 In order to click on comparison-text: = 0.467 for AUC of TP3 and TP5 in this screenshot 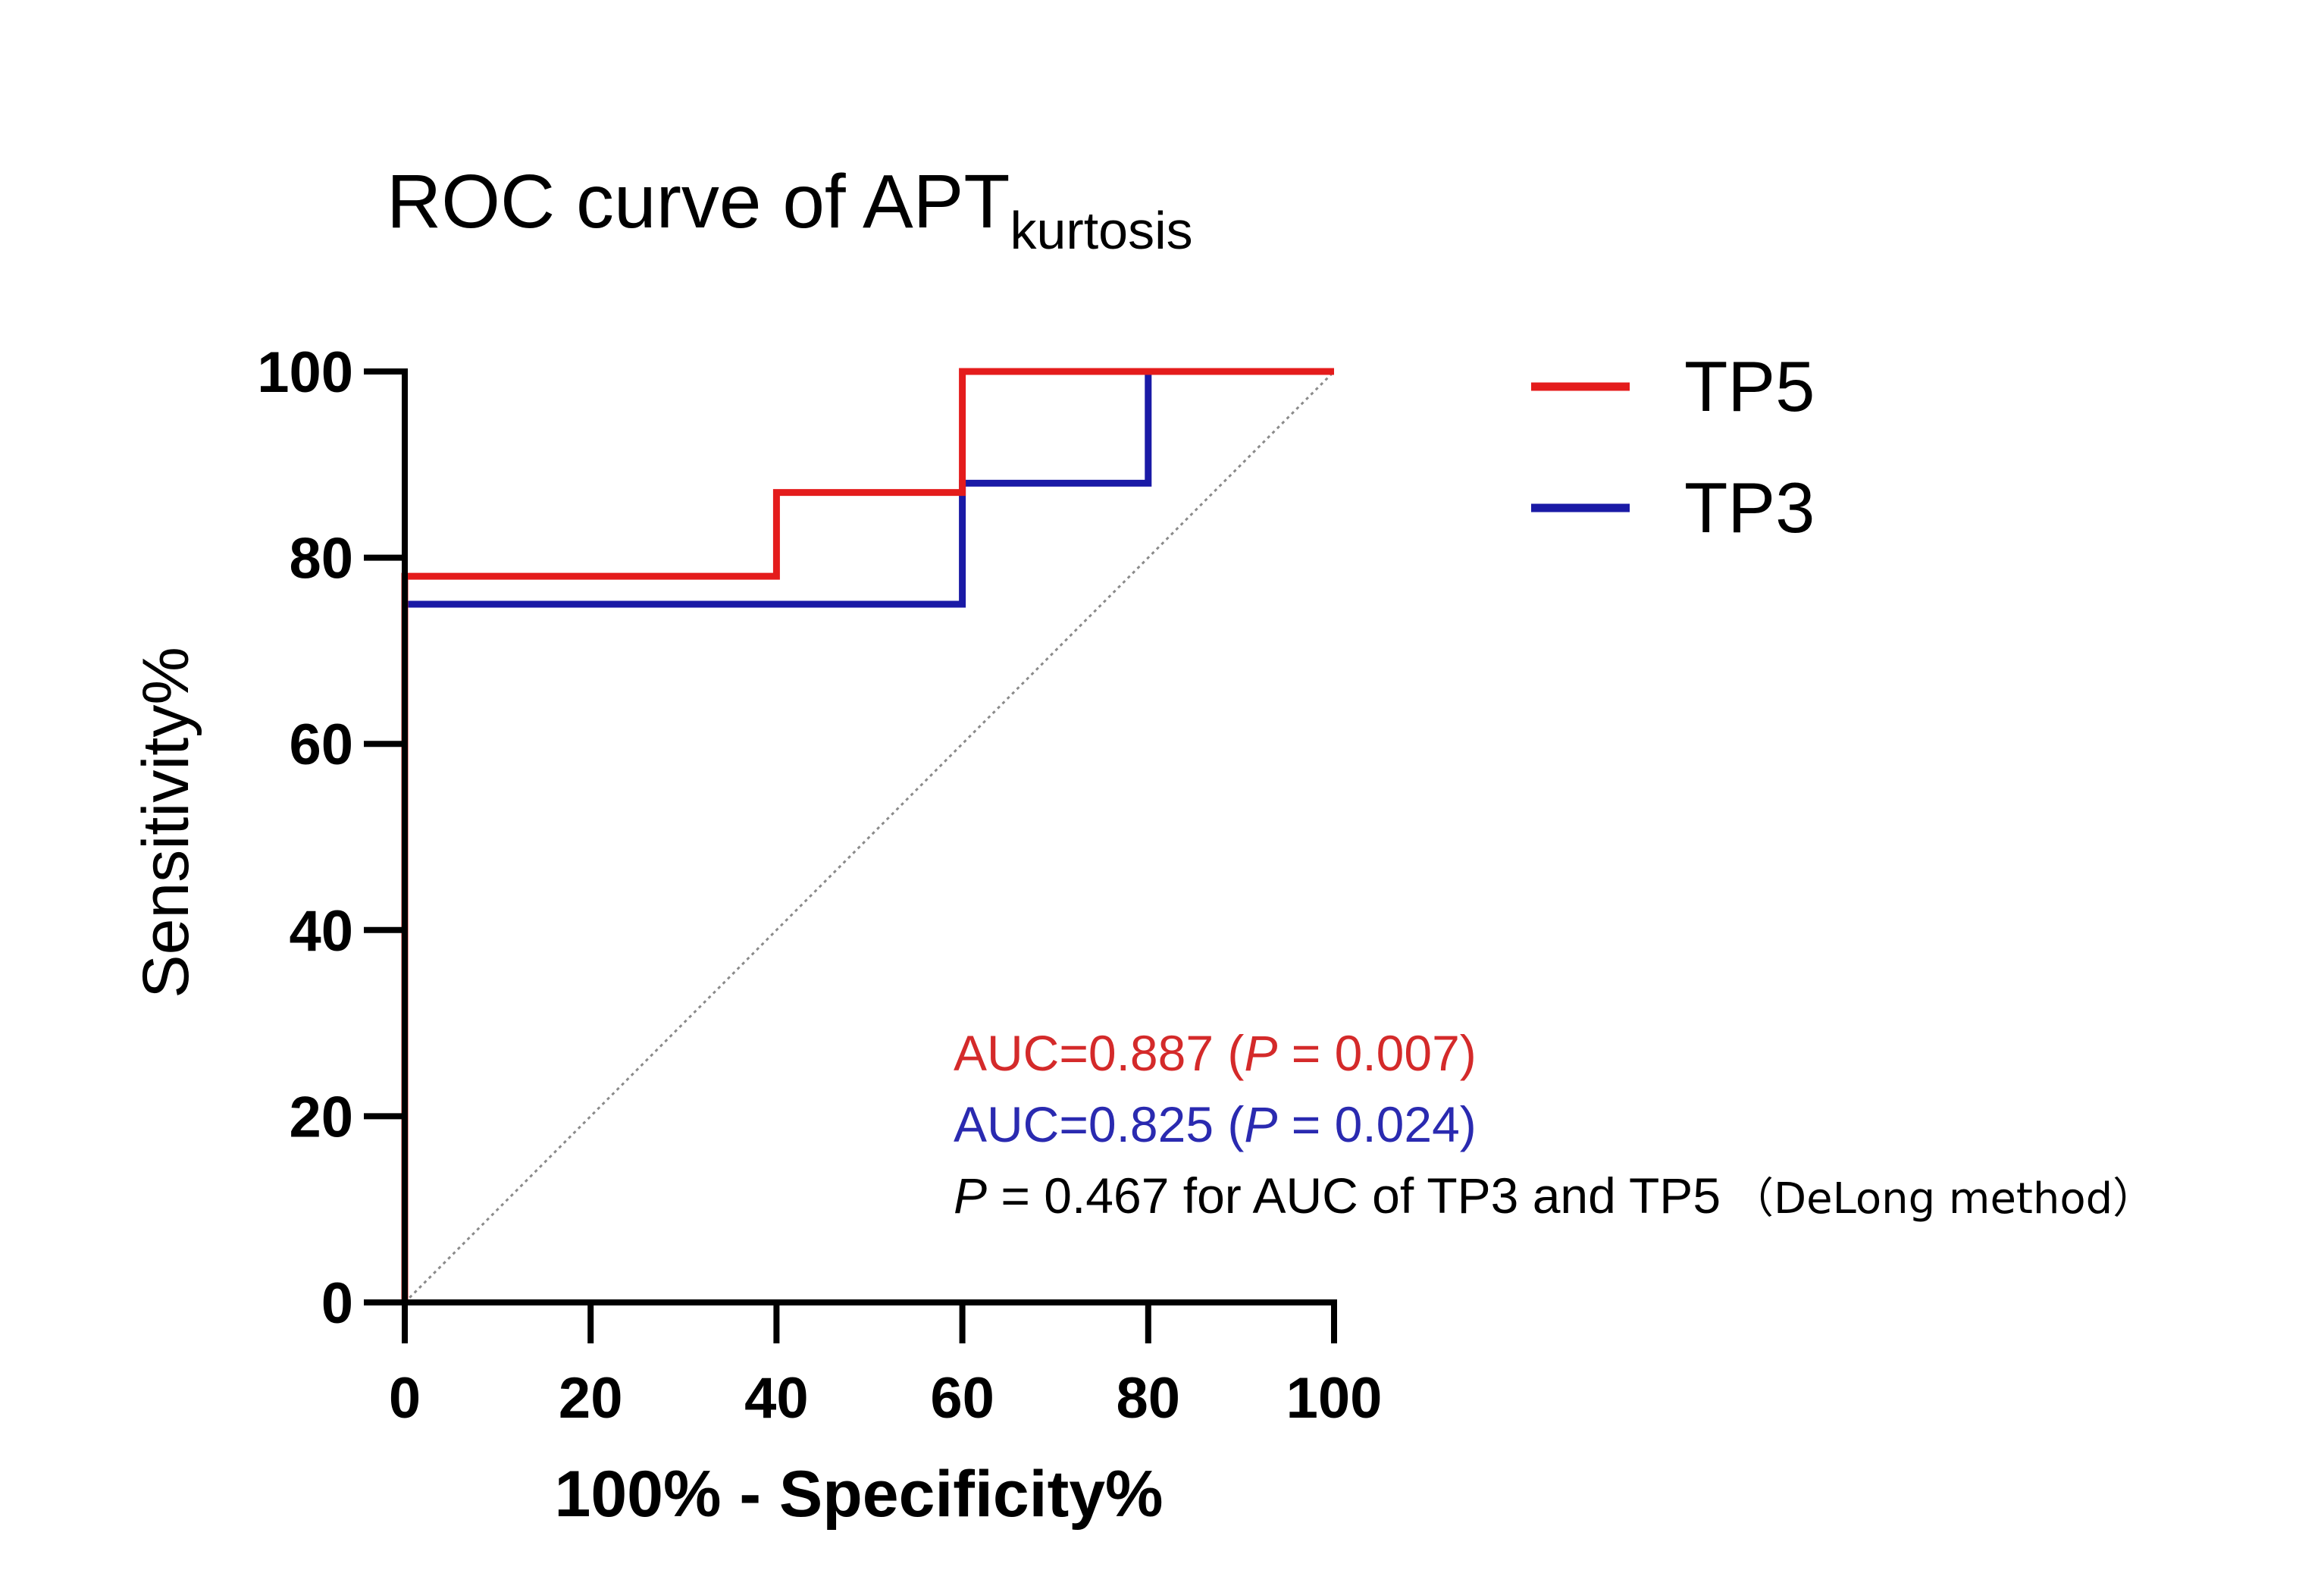, I will do `click(1354, 1195)`.